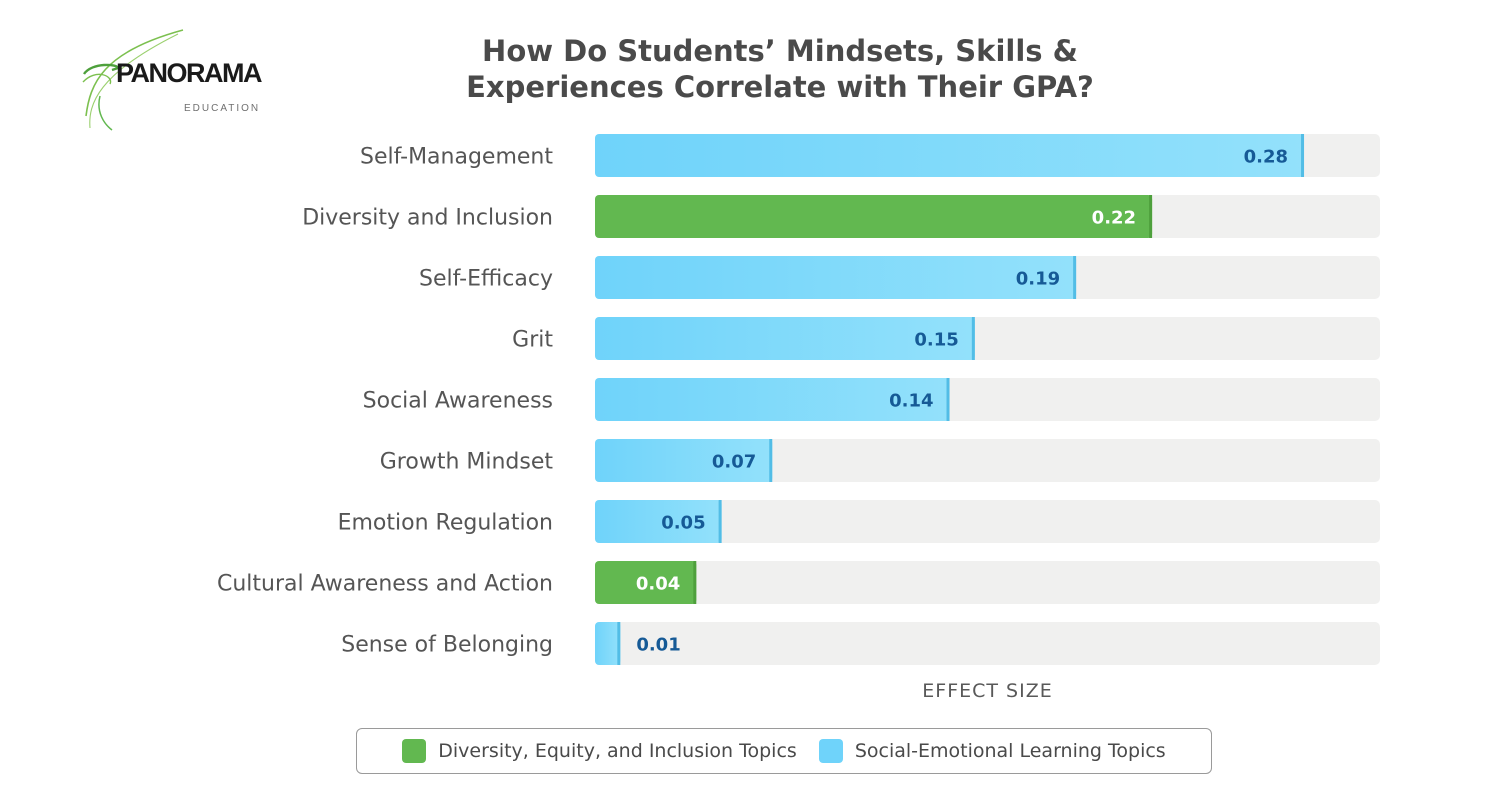 Image resolution: width=1500 pixels, height=800 pixels. What do you see at coordinates (458, 401) in the screenshot?
I see `category-label: Social Awareness` at bounding box center [458, 401].